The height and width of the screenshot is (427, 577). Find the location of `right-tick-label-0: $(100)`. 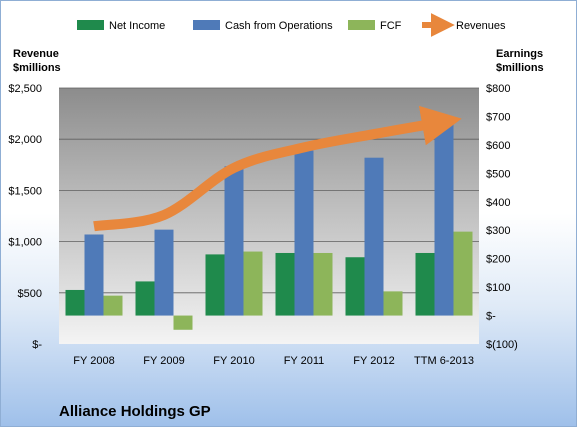

right-tick-label-0: $(100) is located at coordinates (502, 345).